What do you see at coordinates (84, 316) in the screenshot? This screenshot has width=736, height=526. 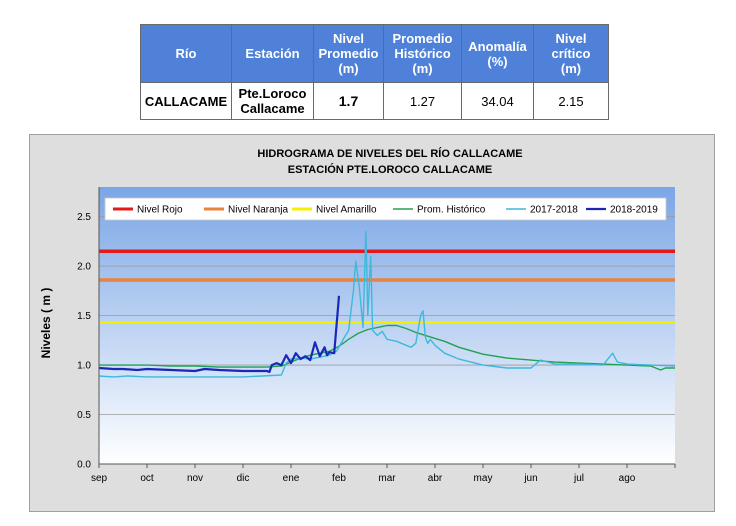 I see `y-tick-label: 1.5` at bounding box center [84, 316].